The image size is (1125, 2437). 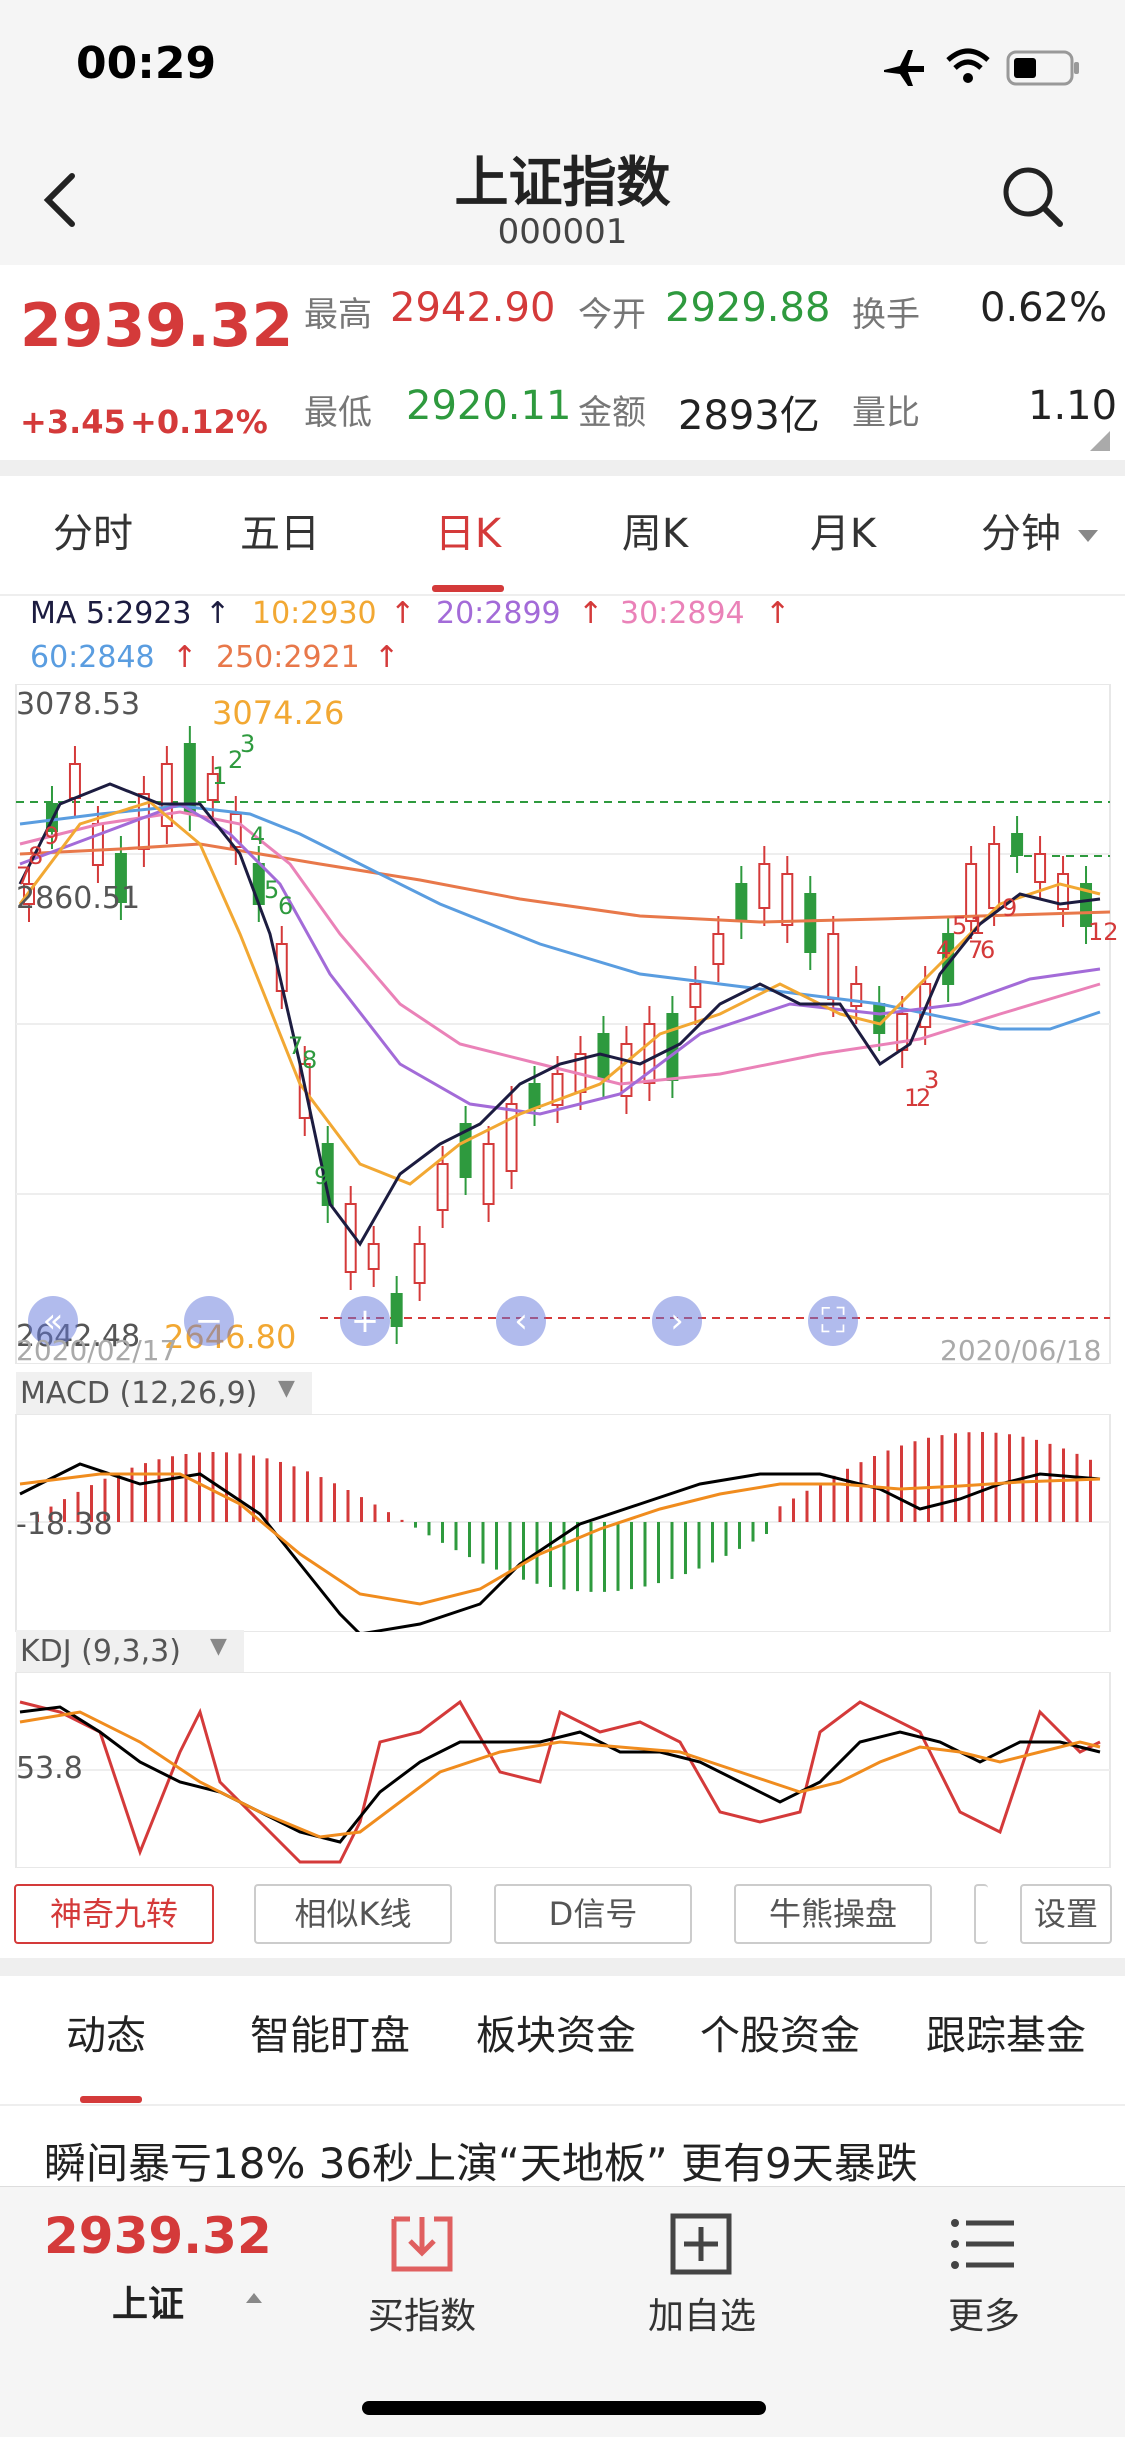 What do you see at coordinates (330, 2036) in the screenshot?
I see `tab-smart-watch: 智能盯盘` at bounding box center [330, 2036].